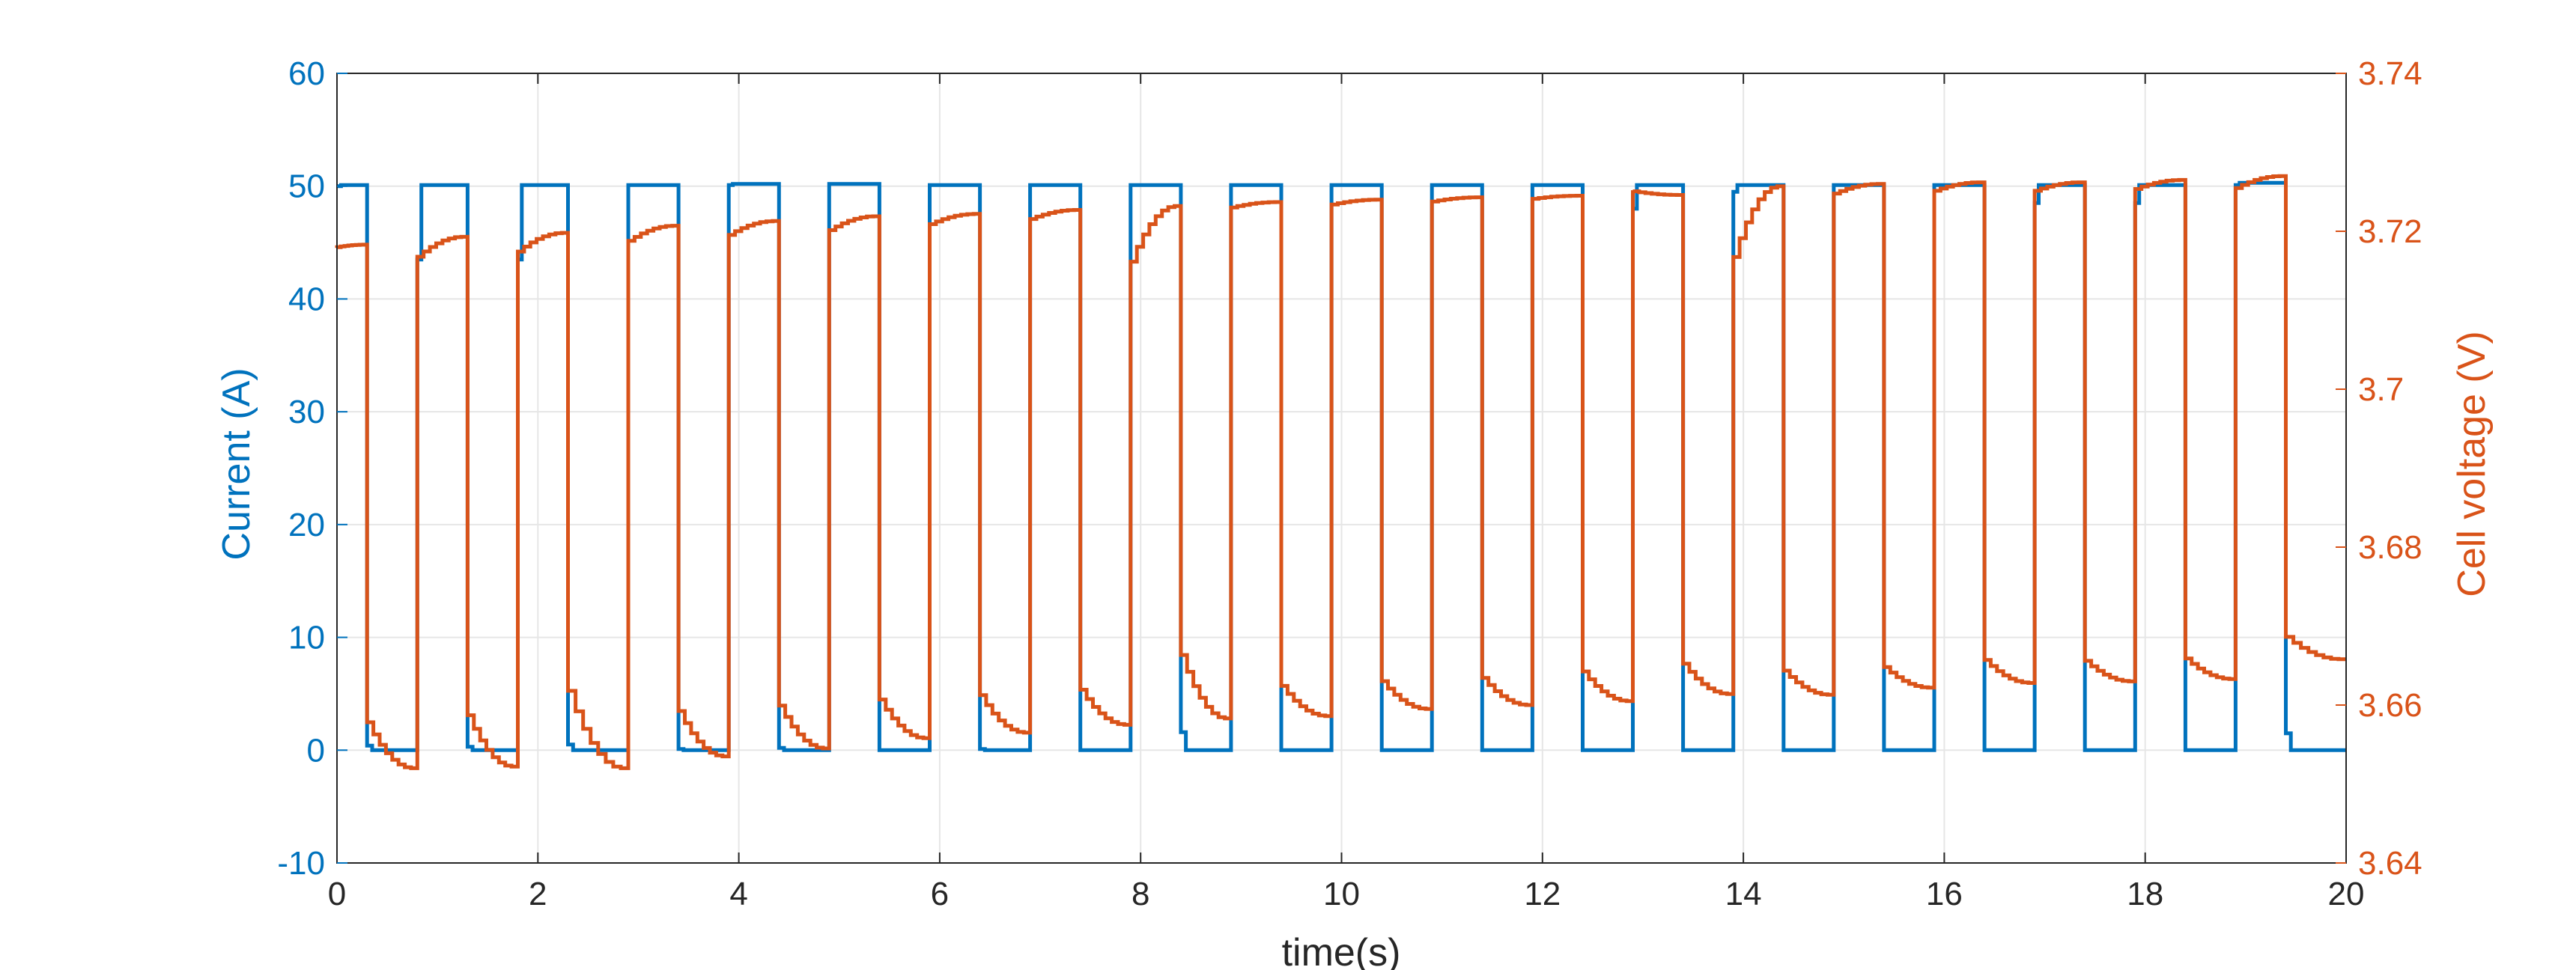 The width and height of the screenshot is (2576, 970). I want to click on right-y-tick-label: 3.7, so click(2381, 389).